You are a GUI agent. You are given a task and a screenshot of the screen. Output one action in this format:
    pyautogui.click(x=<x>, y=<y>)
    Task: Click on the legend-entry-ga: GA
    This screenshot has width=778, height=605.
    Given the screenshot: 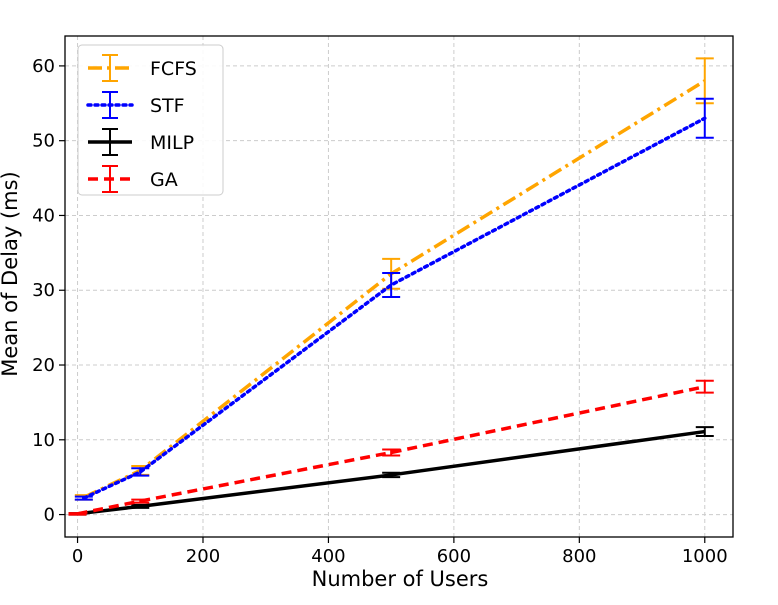 What is the action you would take?
    pyautogui.click(x=133, y=179)
    